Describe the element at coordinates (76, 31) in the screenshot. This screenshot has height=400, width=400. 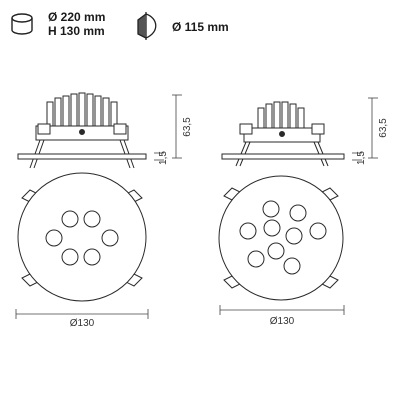
I see `height-spec: H 130 mm` at that location.